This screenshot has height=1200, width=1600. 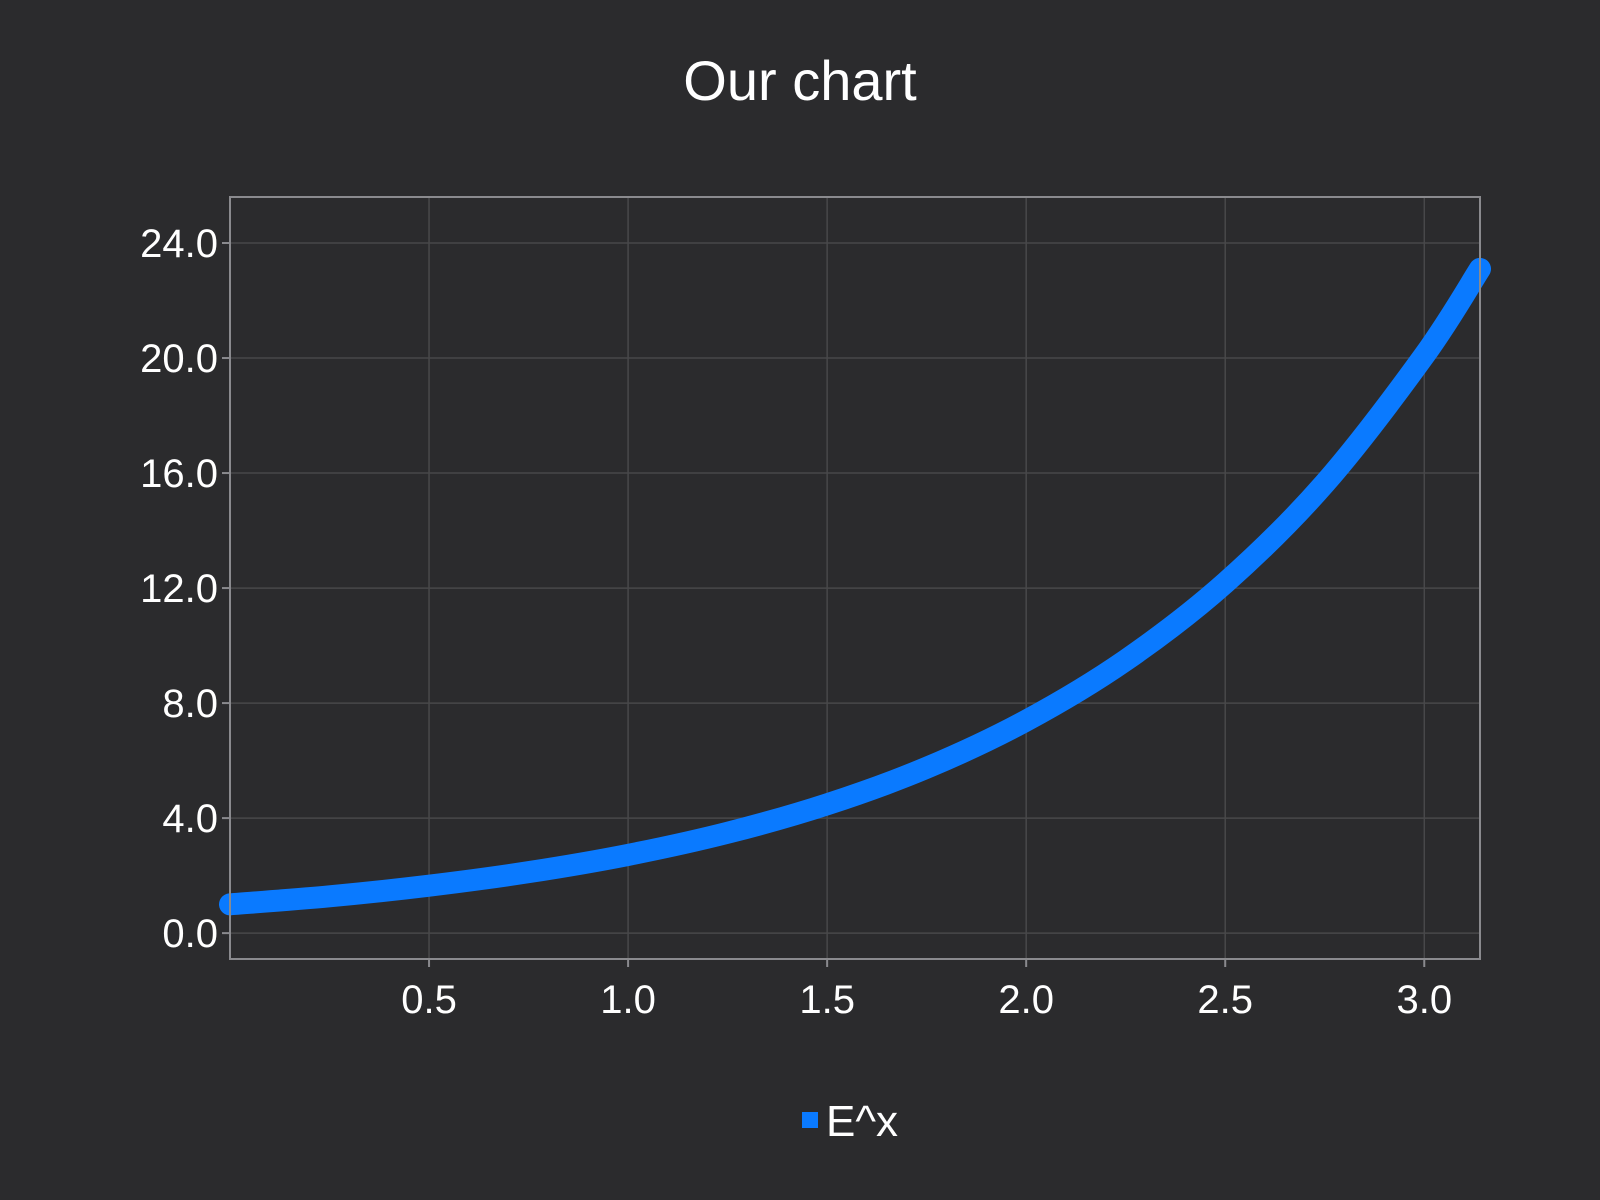 What do you see at coordinates (190, 934) in the screenshot?
I see `y-tick-label: 0.0` at bounding box center [190, 934].